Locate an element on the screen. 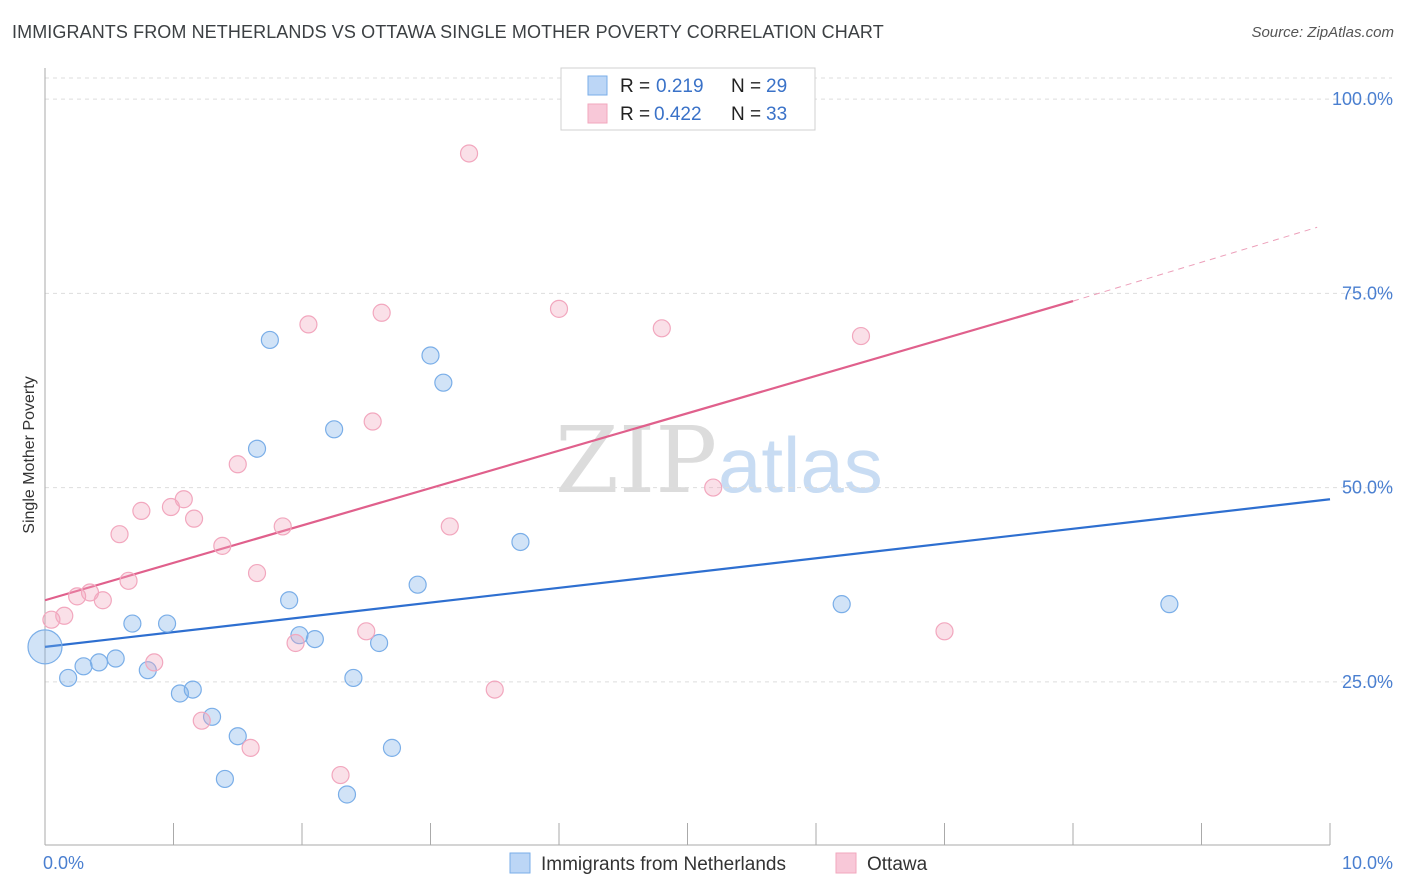 This screenshot has width=1406, height=892. x-tick-labels: 0.0% 10.0% is located at coordinates (718, 863).